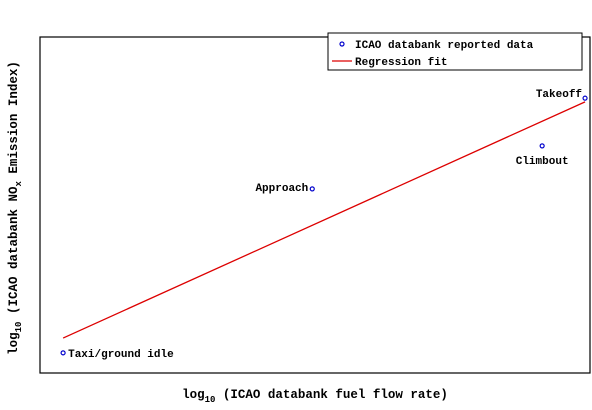  I want to click on x-label-part: (ICAO databank fuel flow rate), so click(331, 395).